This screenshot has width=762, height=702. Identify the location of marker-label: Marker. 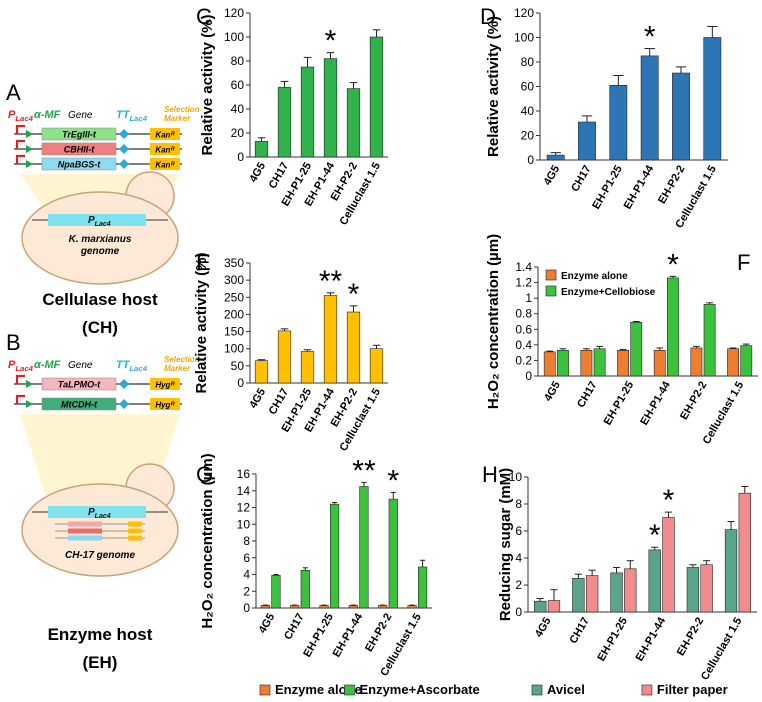
(177, 118).